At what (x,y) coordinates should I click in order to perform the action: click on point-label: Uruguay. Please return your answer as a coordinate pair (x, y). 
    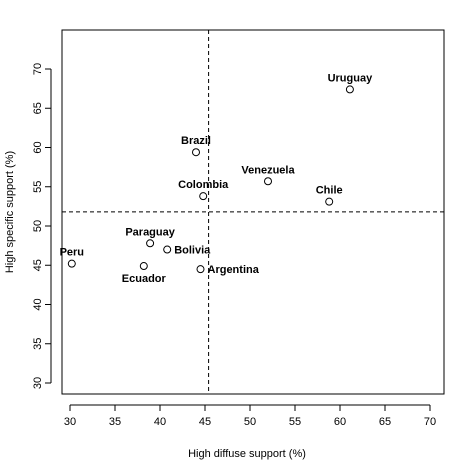
    Looking at the image, I should click on (351, 78).